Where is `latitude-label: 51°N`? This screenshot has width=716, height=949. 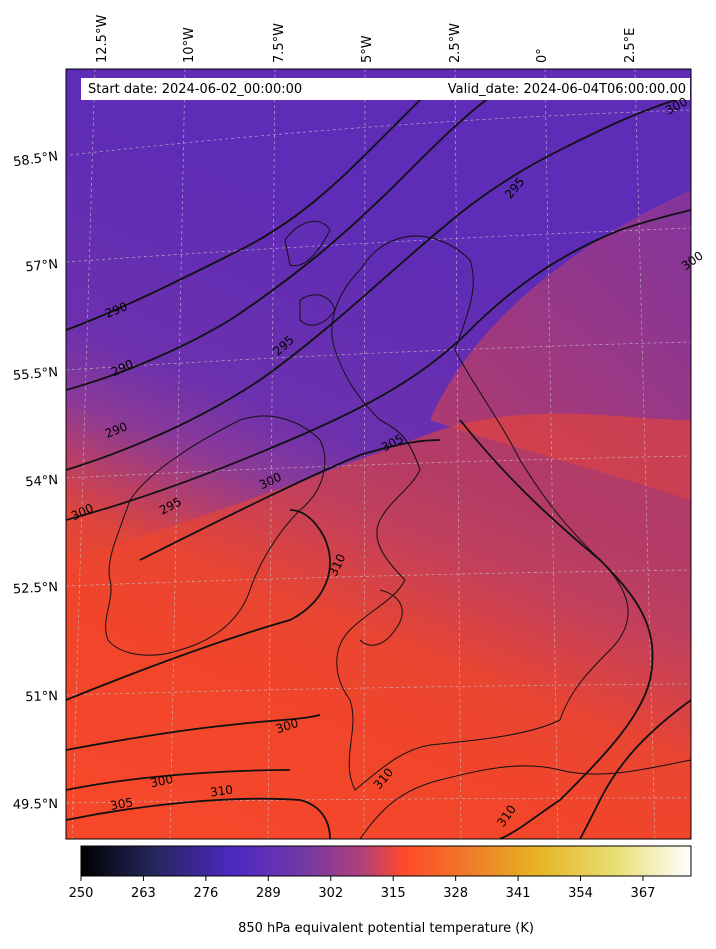 latitude-label: 51°N is located at coordinates (41, 697).